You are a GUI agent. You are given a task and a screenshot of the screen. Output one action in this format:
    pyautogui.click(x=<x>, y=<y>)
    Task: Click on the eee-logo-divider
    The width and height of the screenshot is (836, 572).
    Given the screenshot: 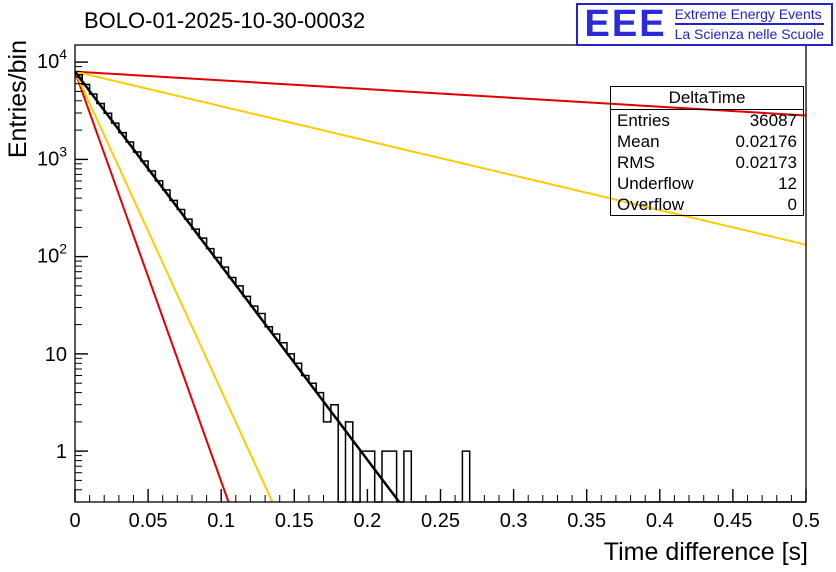 What is the action you would take?
    pyautogui.click(x=749, y=24)
    